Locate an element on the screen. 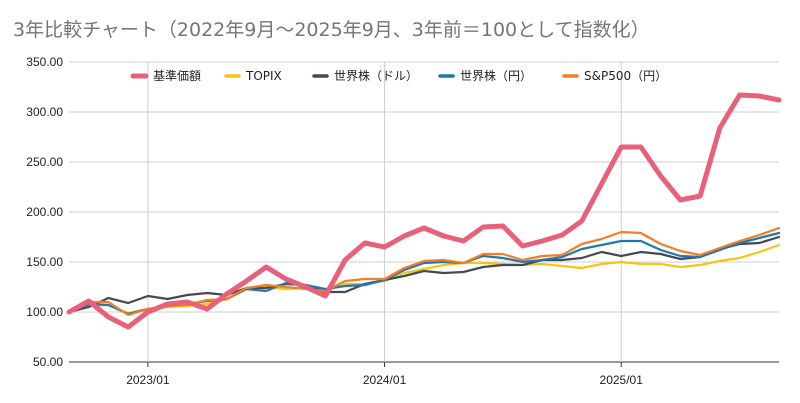 Image resolution: width=800 pixels, height=403 pixels. legend: 基準価額 TOPIX 世界株（ドル） 世界株（円） S&P500（円） is located at coordinates (398, 75).